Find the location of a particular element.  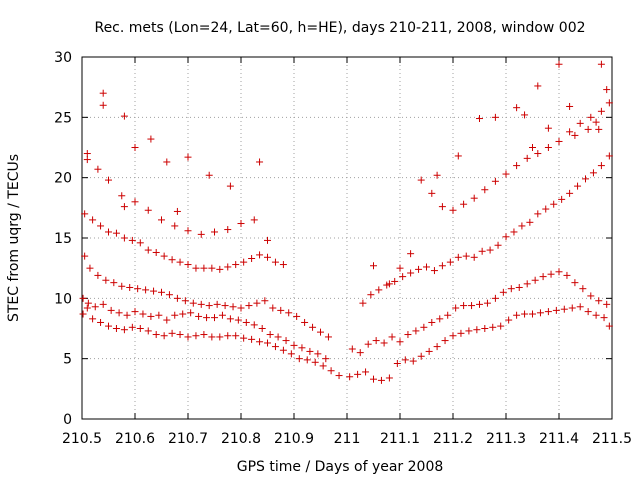

x-tick-label: 210.8 is located at coordinates (241, 439).